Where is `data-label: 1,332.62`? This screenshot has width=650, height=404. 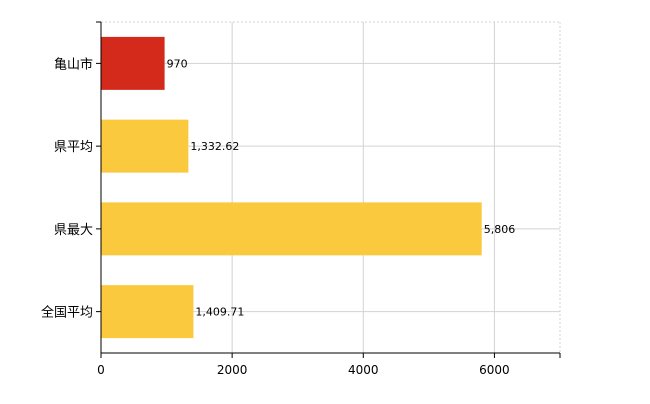
data-label: 1,332.62 is located at coordinates (214, 146).